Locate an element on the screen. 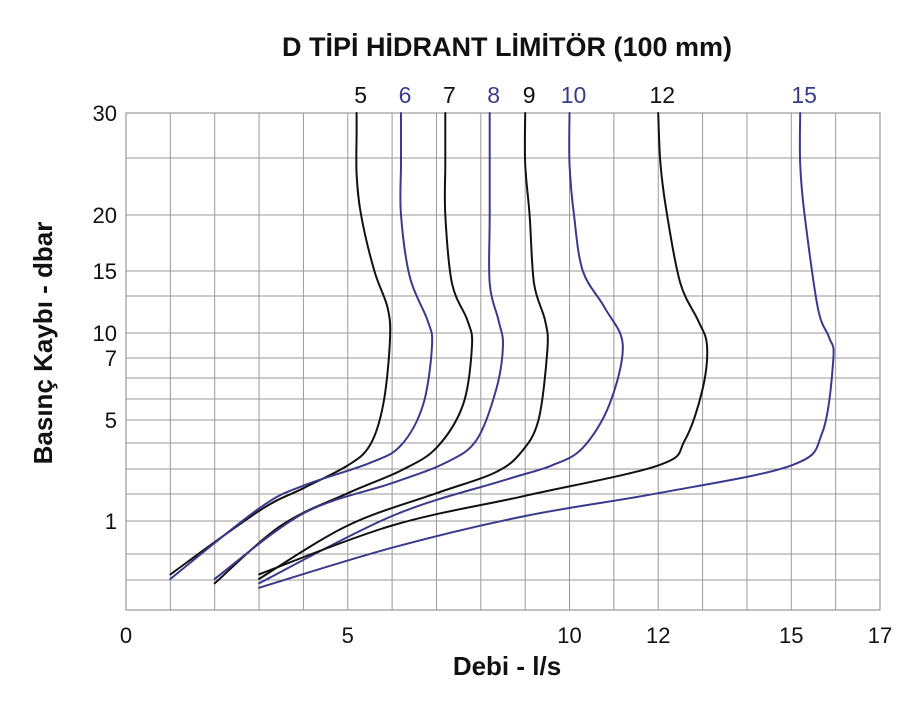 Image resolution: width=910 pixels, height=712 pixels. series-label-10: 10 is located at coordinates (574, 95).